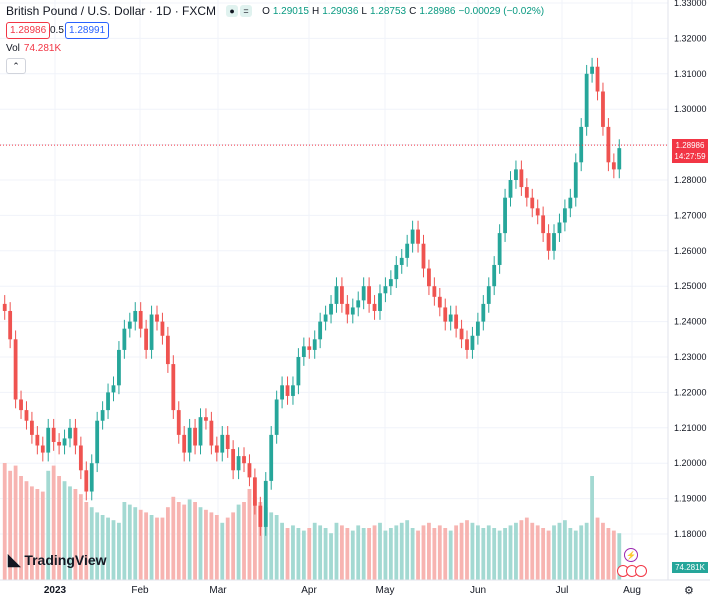 This screenshot has height=600, width=710. What do you see at coordinates (690, 499) in the screenshot?
I see `price-tick: 1.19000` at bounding box center [690, 499].